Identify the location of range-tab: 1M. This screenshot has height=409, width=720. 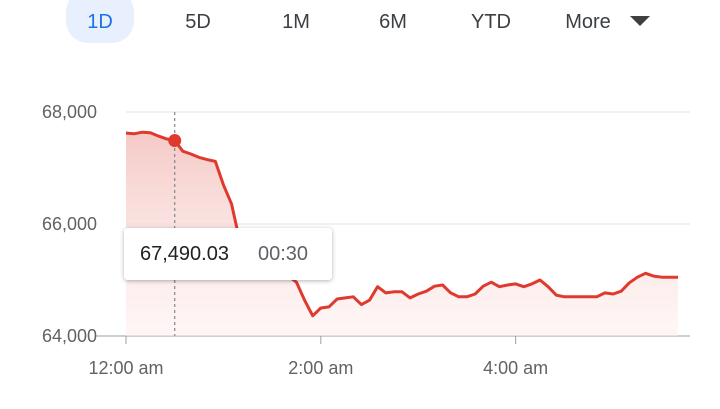
(296, 22).